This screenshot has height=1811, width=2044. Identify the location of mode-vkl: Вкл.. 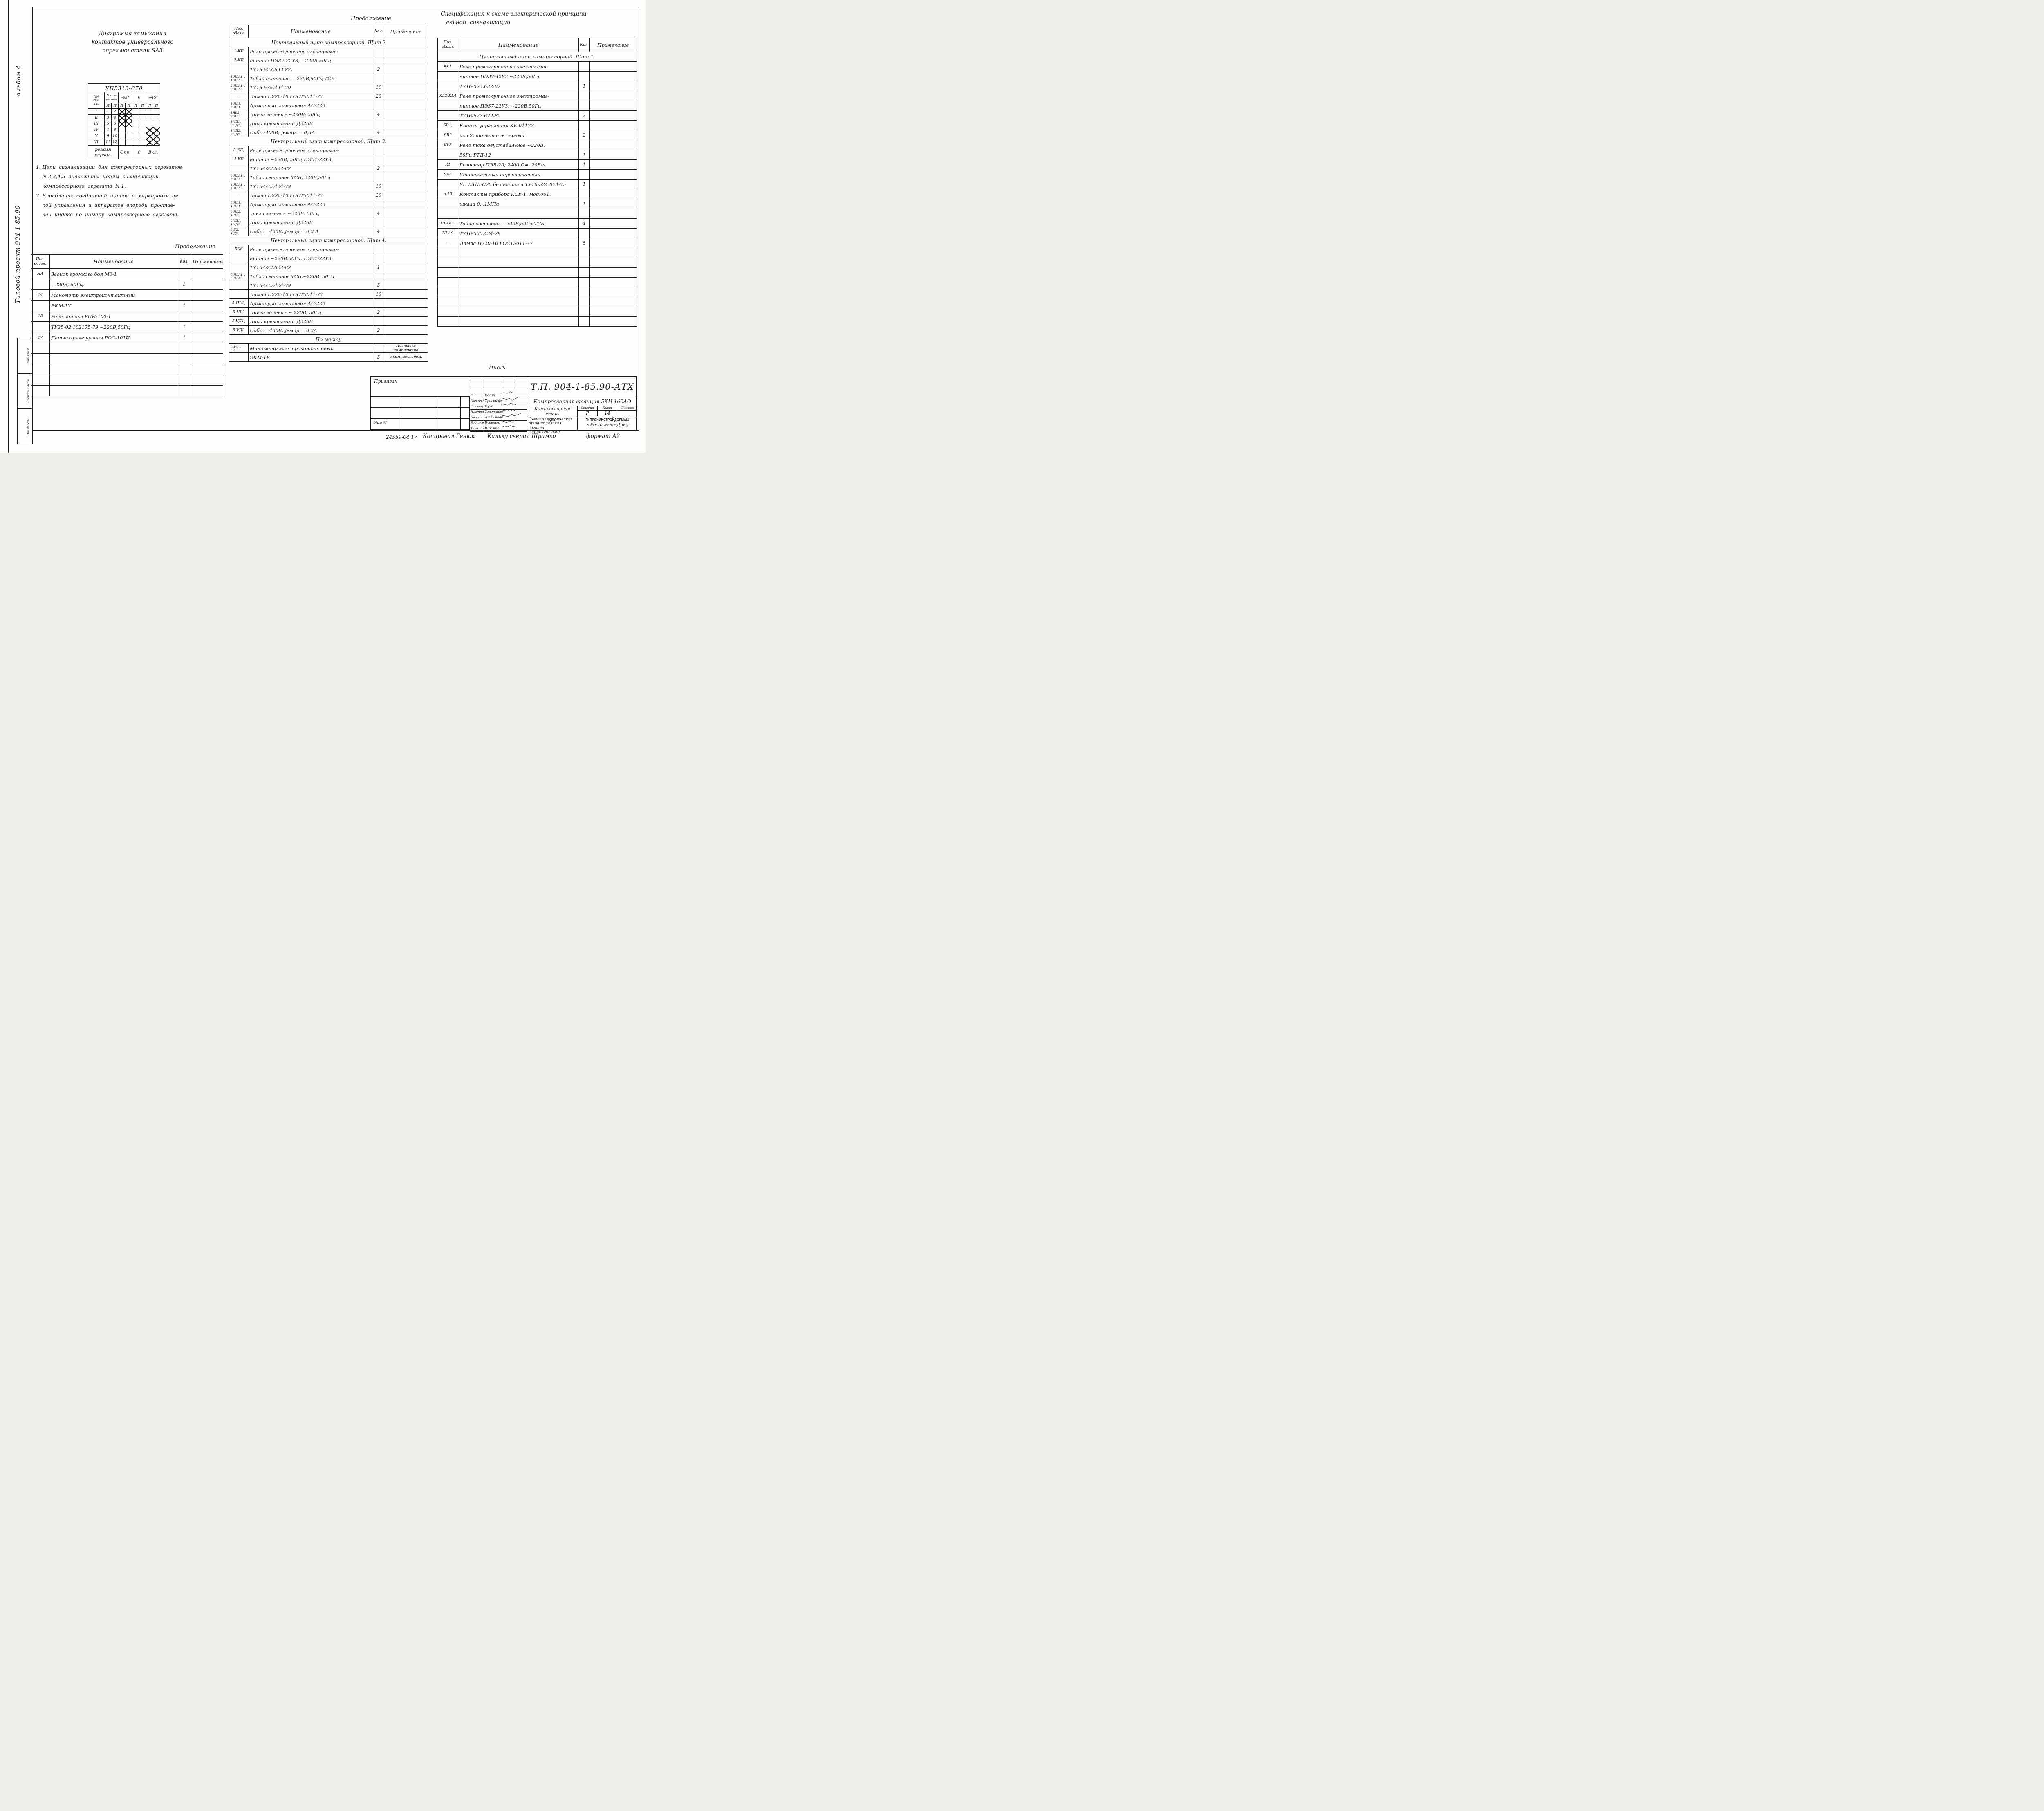
(153, 152).